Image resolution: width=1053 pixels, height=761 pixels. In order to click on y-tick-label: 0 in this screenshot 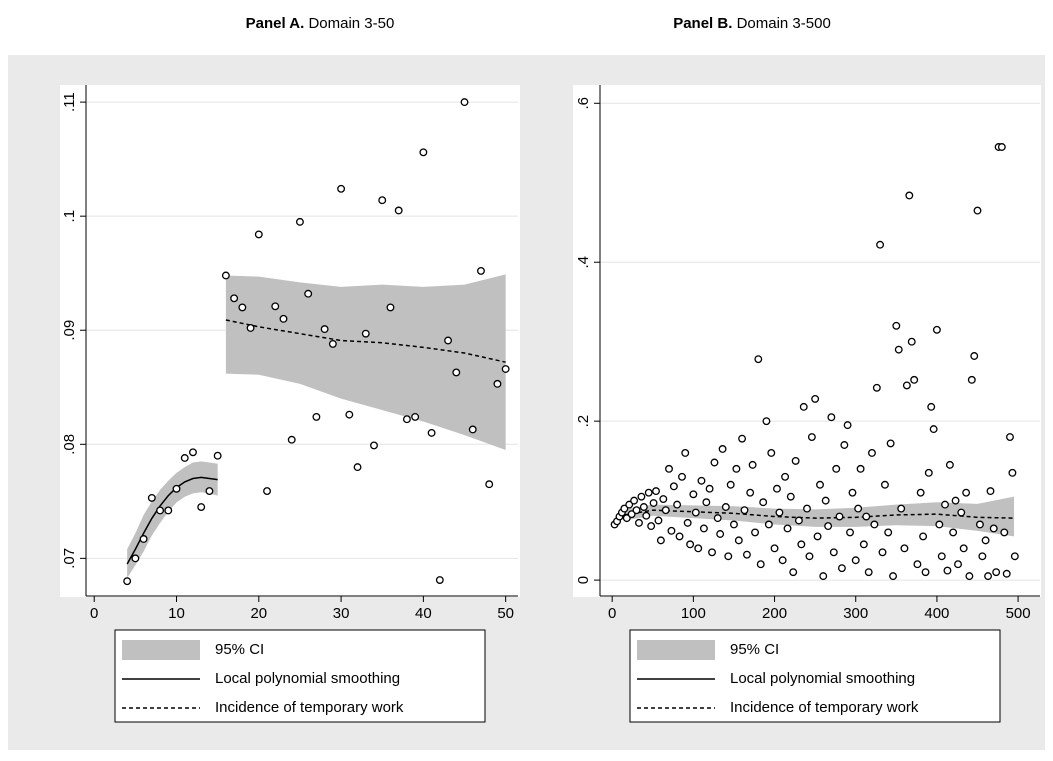, I will do `click(583, 580)`.